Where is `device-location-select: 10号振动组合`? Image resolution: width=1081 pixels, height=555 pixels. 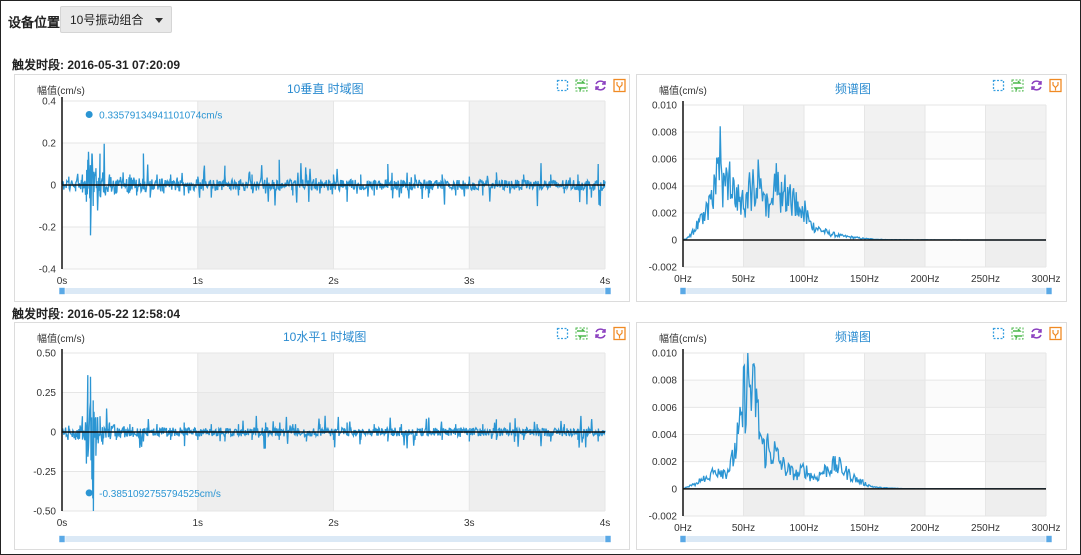
device-location-select: 10号振动组合 is located at coordinates (116, 19).